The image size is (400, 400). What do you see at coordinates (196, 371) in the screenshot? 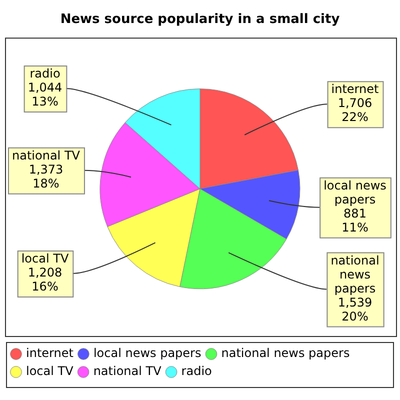
I see `legend-label: radio` at bounding box center [196, 371].